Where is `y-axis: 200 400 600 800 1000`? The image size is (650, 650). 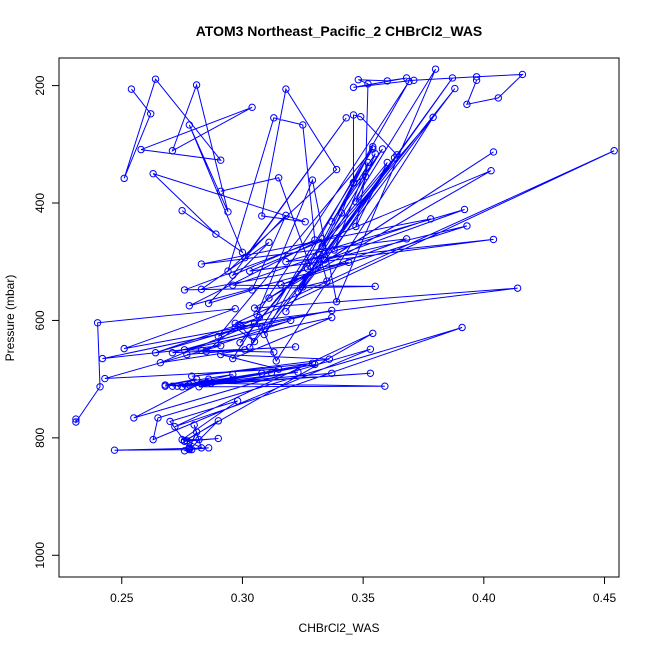 y-axis: 200 400 600 800 1000 is located at coordinates (46, 322).